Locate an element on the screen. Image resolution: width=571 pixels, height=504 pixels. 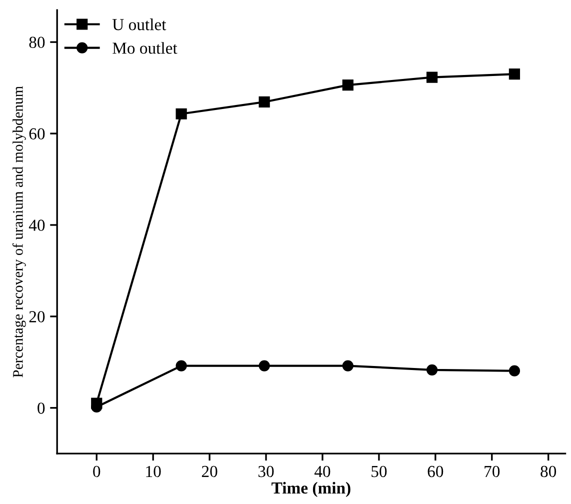
y-tick-label: 60 is located at coordinates (37, 134).